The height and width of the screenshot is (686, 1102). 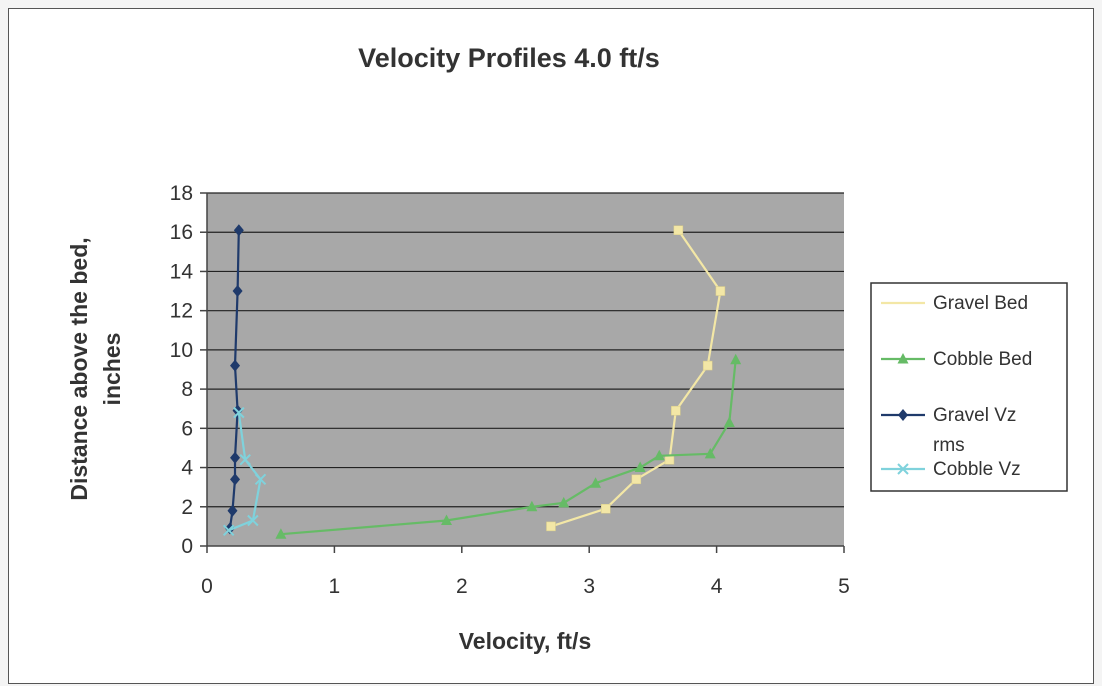 What do you see at coordinates (182, 271) in the screenshot?
I see `y-tick-label: 14` at bounding box center [182, 271].